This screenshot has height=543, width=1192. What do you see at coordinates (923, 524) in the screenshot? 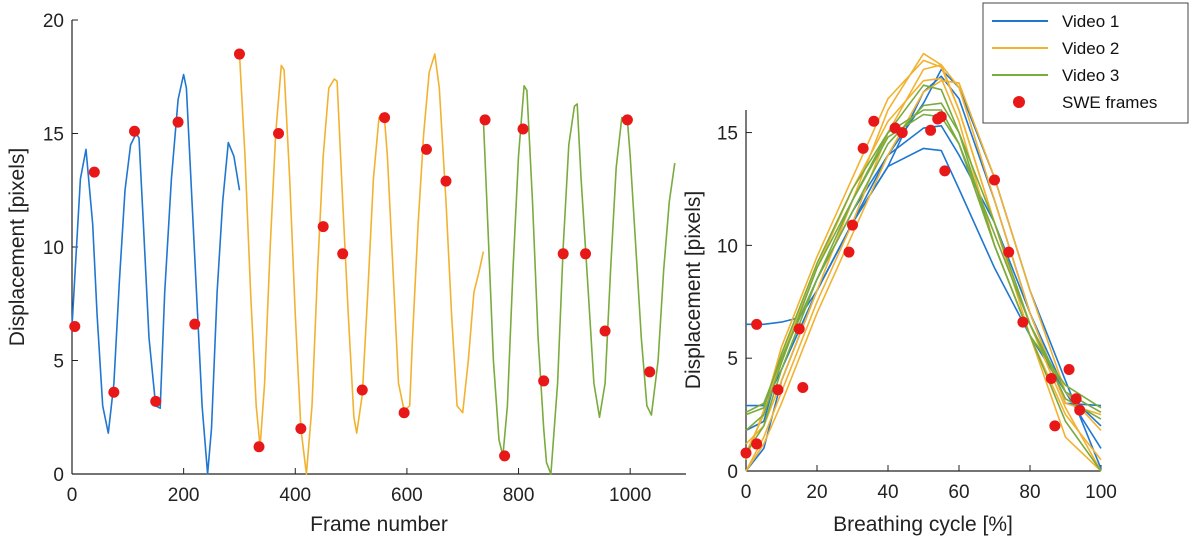
I see `right-x-axis-label: Breathing cycle [%]` at bounding box center [923, 524].